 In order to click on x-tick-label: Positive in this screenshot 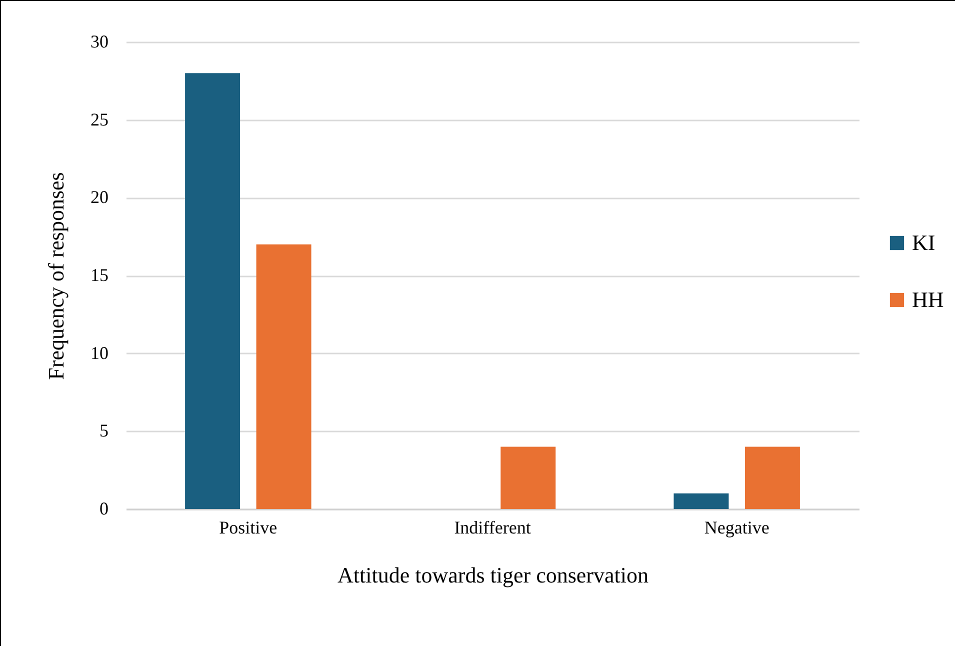, I will do `click(248, 528)`.